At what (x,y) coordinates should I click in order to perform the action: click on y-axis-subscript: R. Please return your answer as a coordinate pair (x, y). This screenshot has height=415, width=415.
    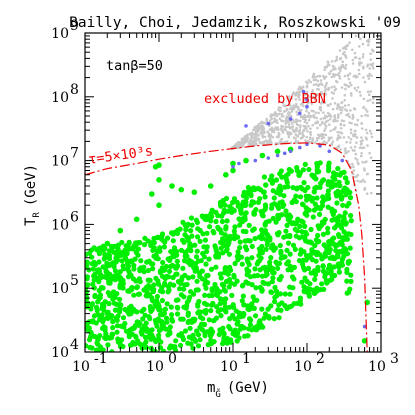
    Looking at the image, I should click on (37, 215).